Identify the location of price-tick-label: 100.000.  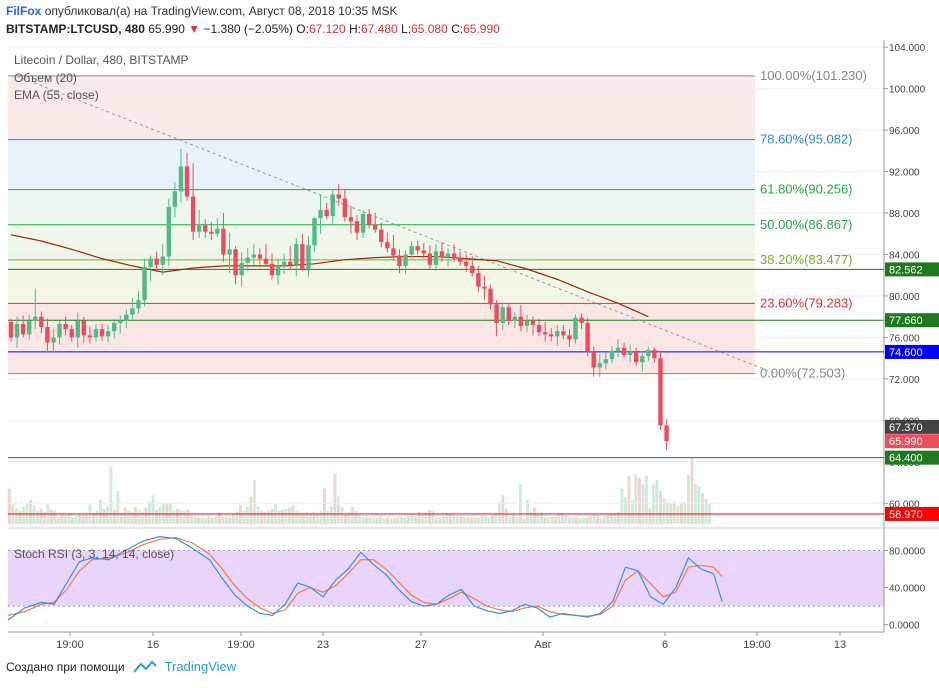
(907, 90).